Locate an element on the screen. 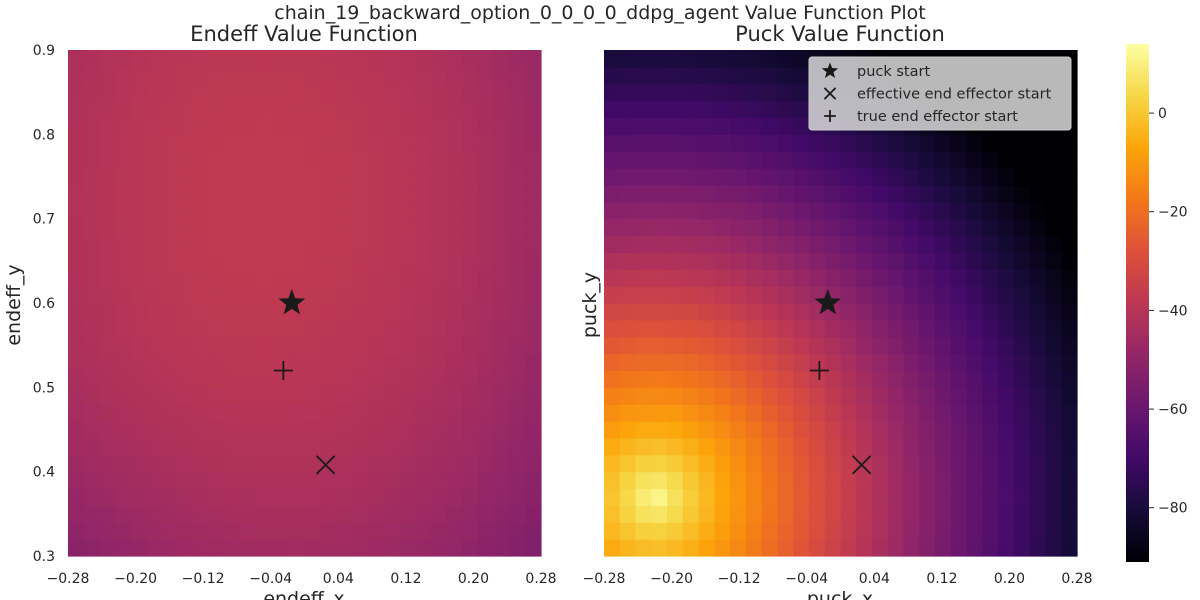 This screenshot has height=600, width=1200. y-tick-label: 0.7 is located at coordinates (44, 220).